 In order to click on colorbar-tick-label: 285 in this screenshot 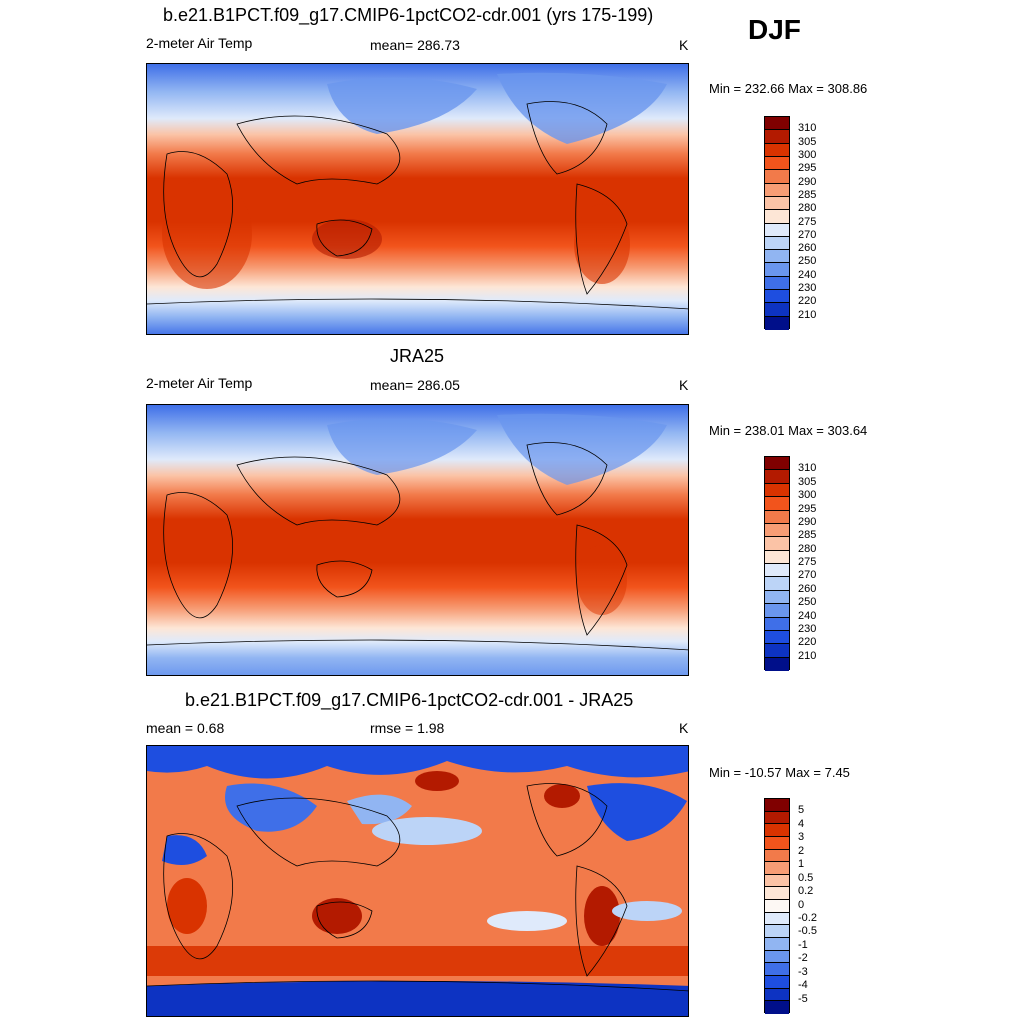, I will do `click(807, 535)`.